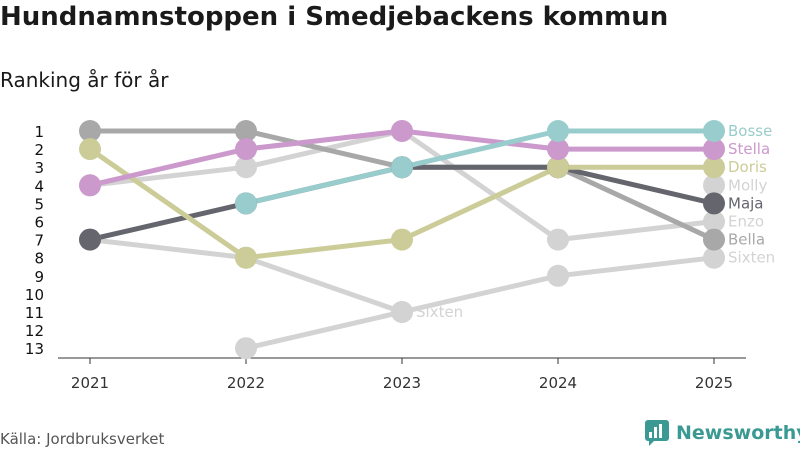 The height and width of the screenshot is (450, 800). I want to click on data-point-maja-2025, so click(714, 203).